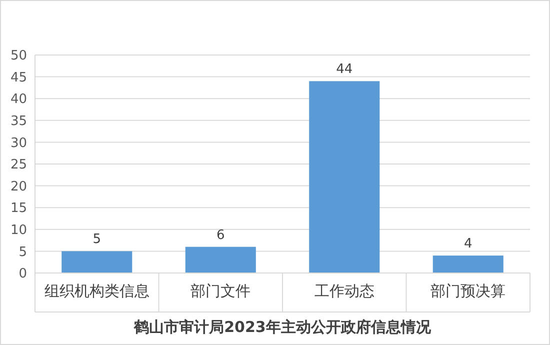  What do you see at coordinates (18, 230) in the screenshot?
I see `y-tick-label: 10` at bounding box center [18, 230].